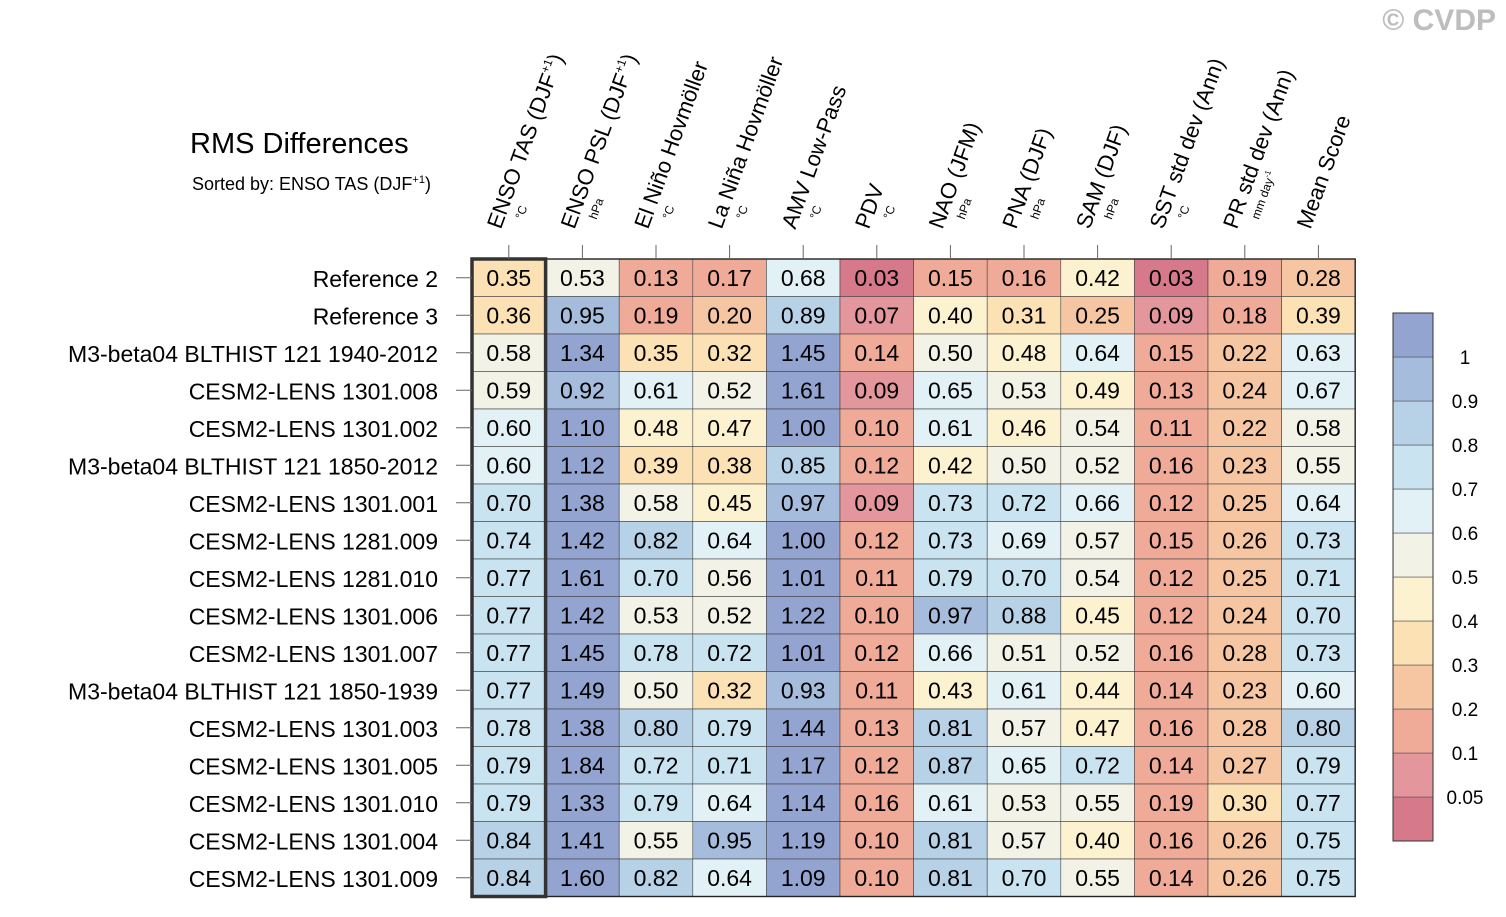 The height and width of the screenshot is (917, 1506). I want to click on column-label: ENSO TAS (DJF+1), so click(525, 140).